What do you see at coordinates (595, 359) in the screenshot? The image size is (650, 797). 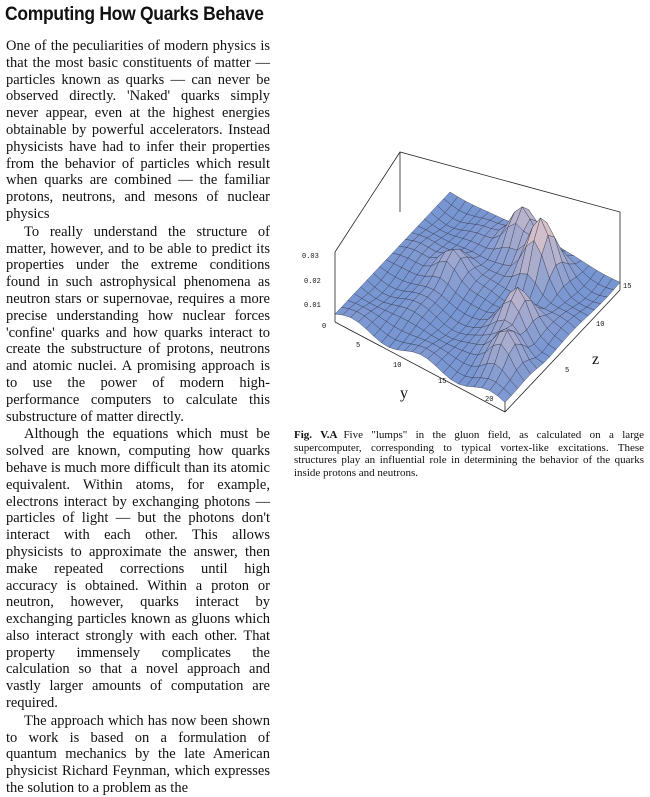 I see `z-axis-label: z` at bounding box center [595, 359].